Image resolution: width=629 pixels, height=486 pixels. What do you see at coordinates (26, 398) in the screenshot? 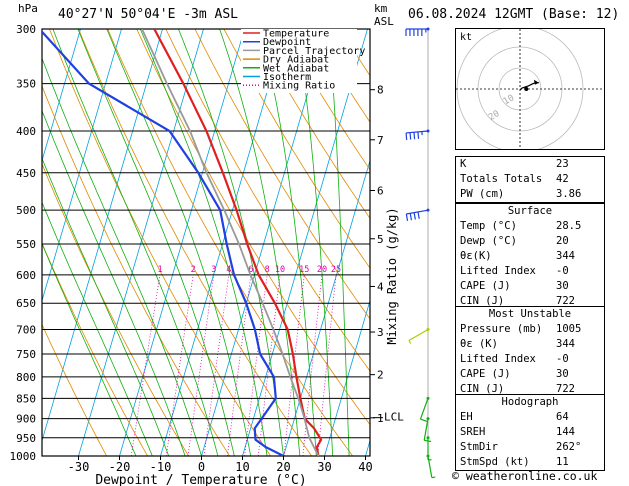
I see `pressure-tick-label: 850` at bounding box center [26, 398].